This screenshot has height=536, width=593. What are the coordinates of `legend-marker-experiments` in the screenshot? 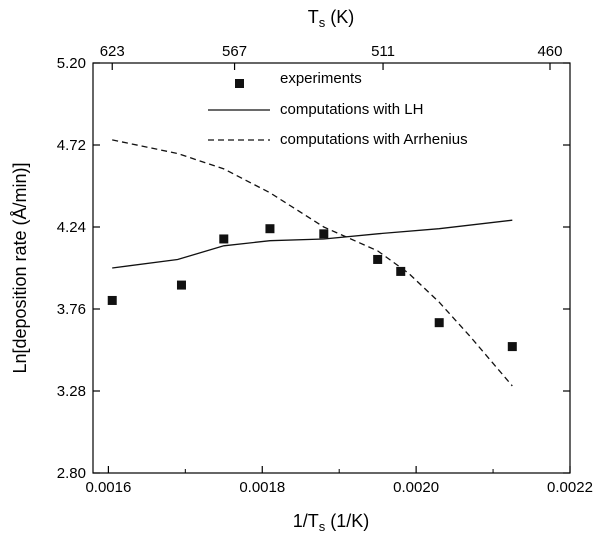 It's located at (239, 83).